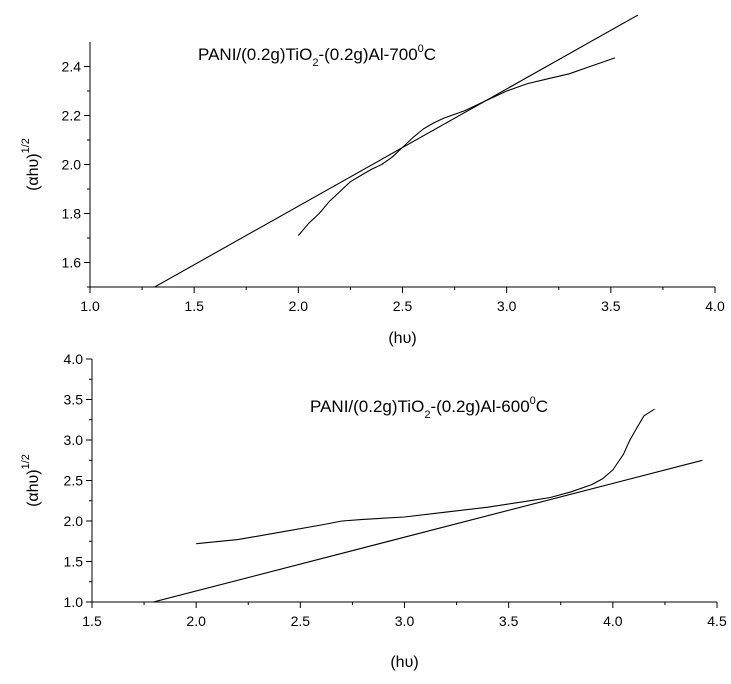  Describe the element at coordinates (74, 400) in the screenshot. I see `y-tick-label: 3.5` at that location.